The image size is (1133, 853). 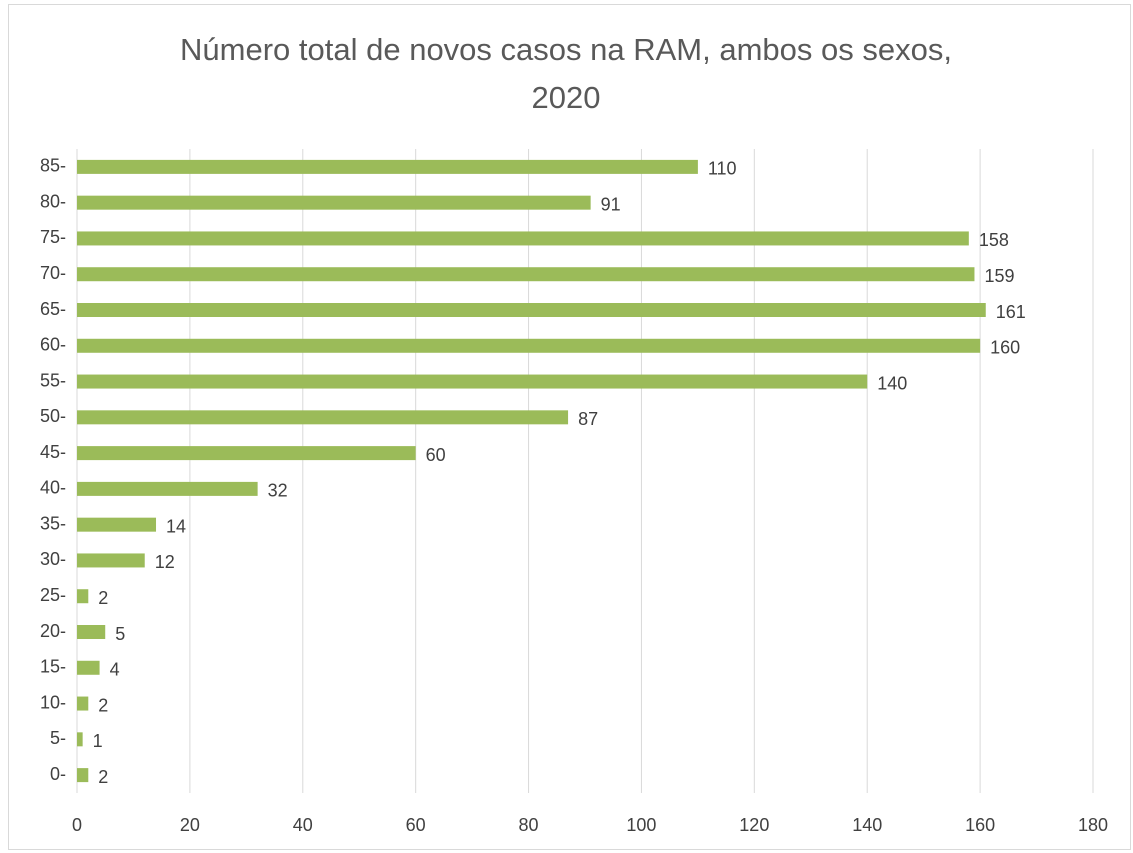 I want to click on y-tick-label: 75-, so click(x=53, y=237).